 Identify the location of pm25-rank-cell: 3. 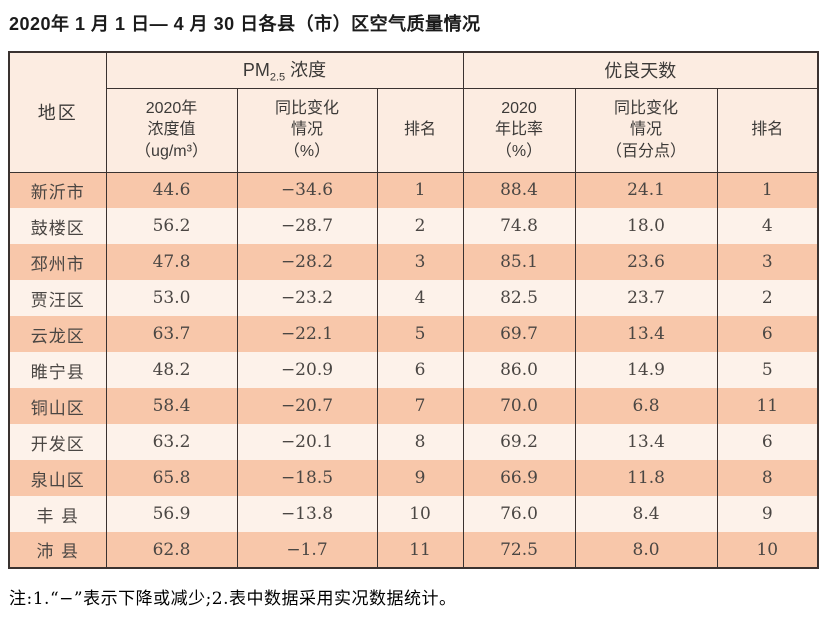
(420, 262).